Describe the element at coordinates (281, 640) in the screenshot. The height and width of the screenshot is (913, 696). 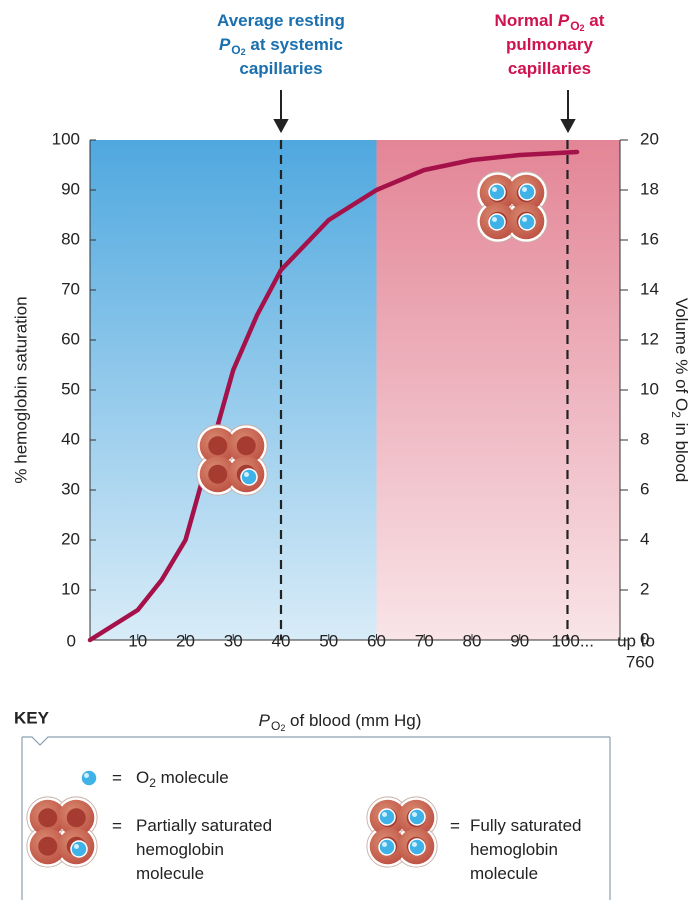
I see `x-tick-label: 40` at that location.